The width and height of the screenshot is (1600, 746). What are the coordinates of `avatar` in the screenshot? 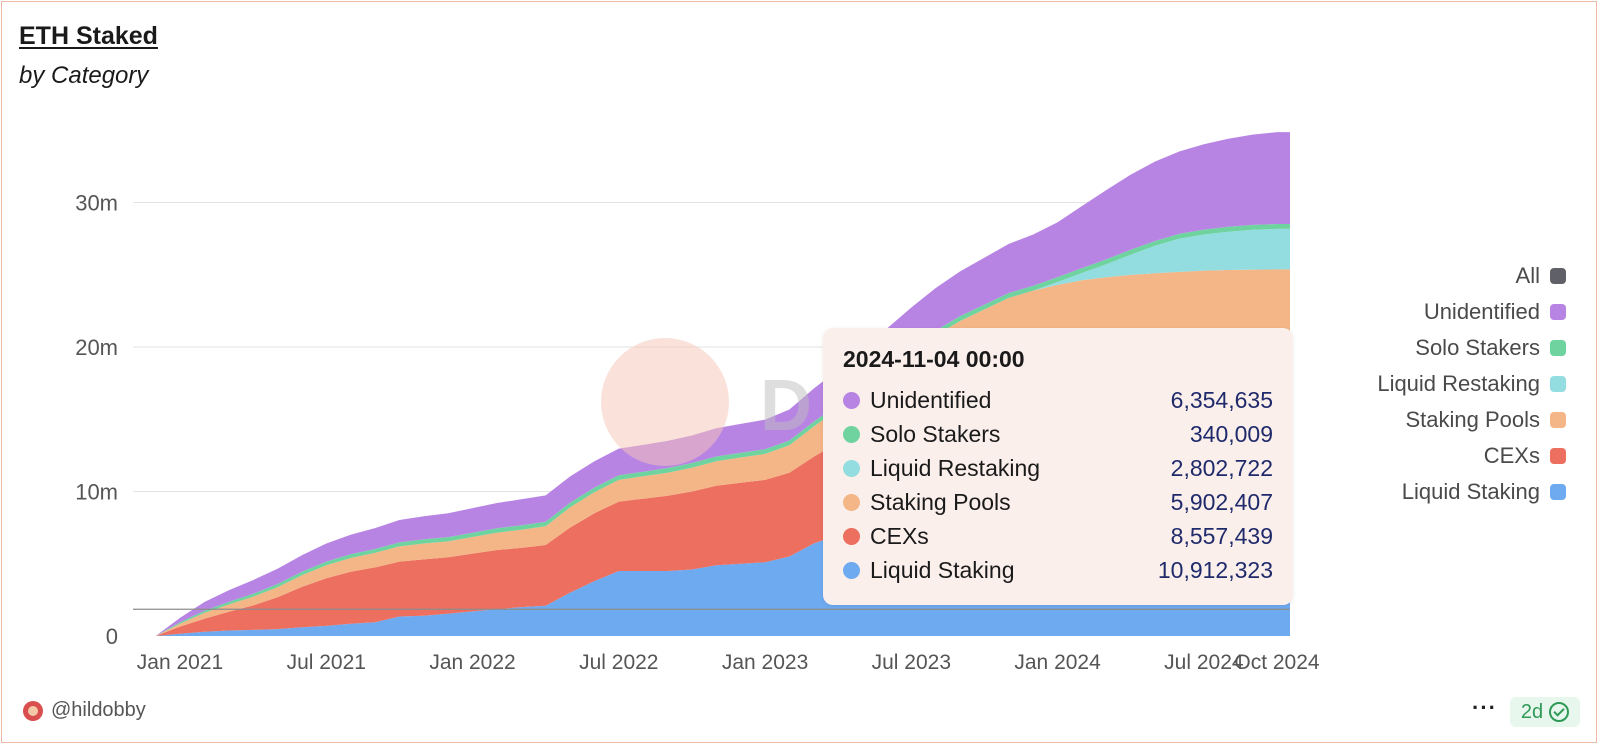 It's located at (33, 710).